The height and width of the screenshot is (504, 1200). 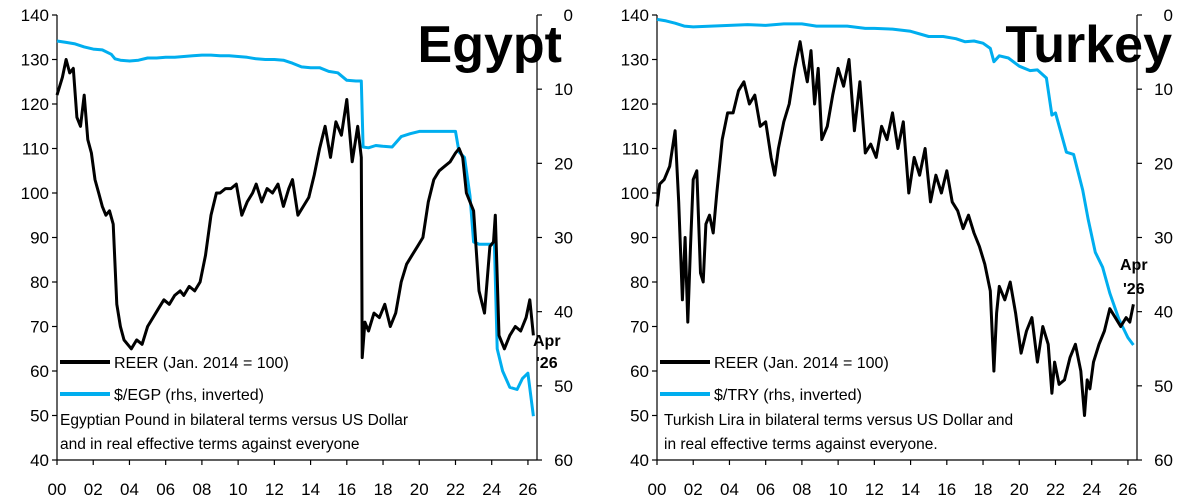 What do you see at coordinates (1163, 163) in the screenshot?
I see `turkey-right-tick-label: 20` at bounding box center [1163, 163].